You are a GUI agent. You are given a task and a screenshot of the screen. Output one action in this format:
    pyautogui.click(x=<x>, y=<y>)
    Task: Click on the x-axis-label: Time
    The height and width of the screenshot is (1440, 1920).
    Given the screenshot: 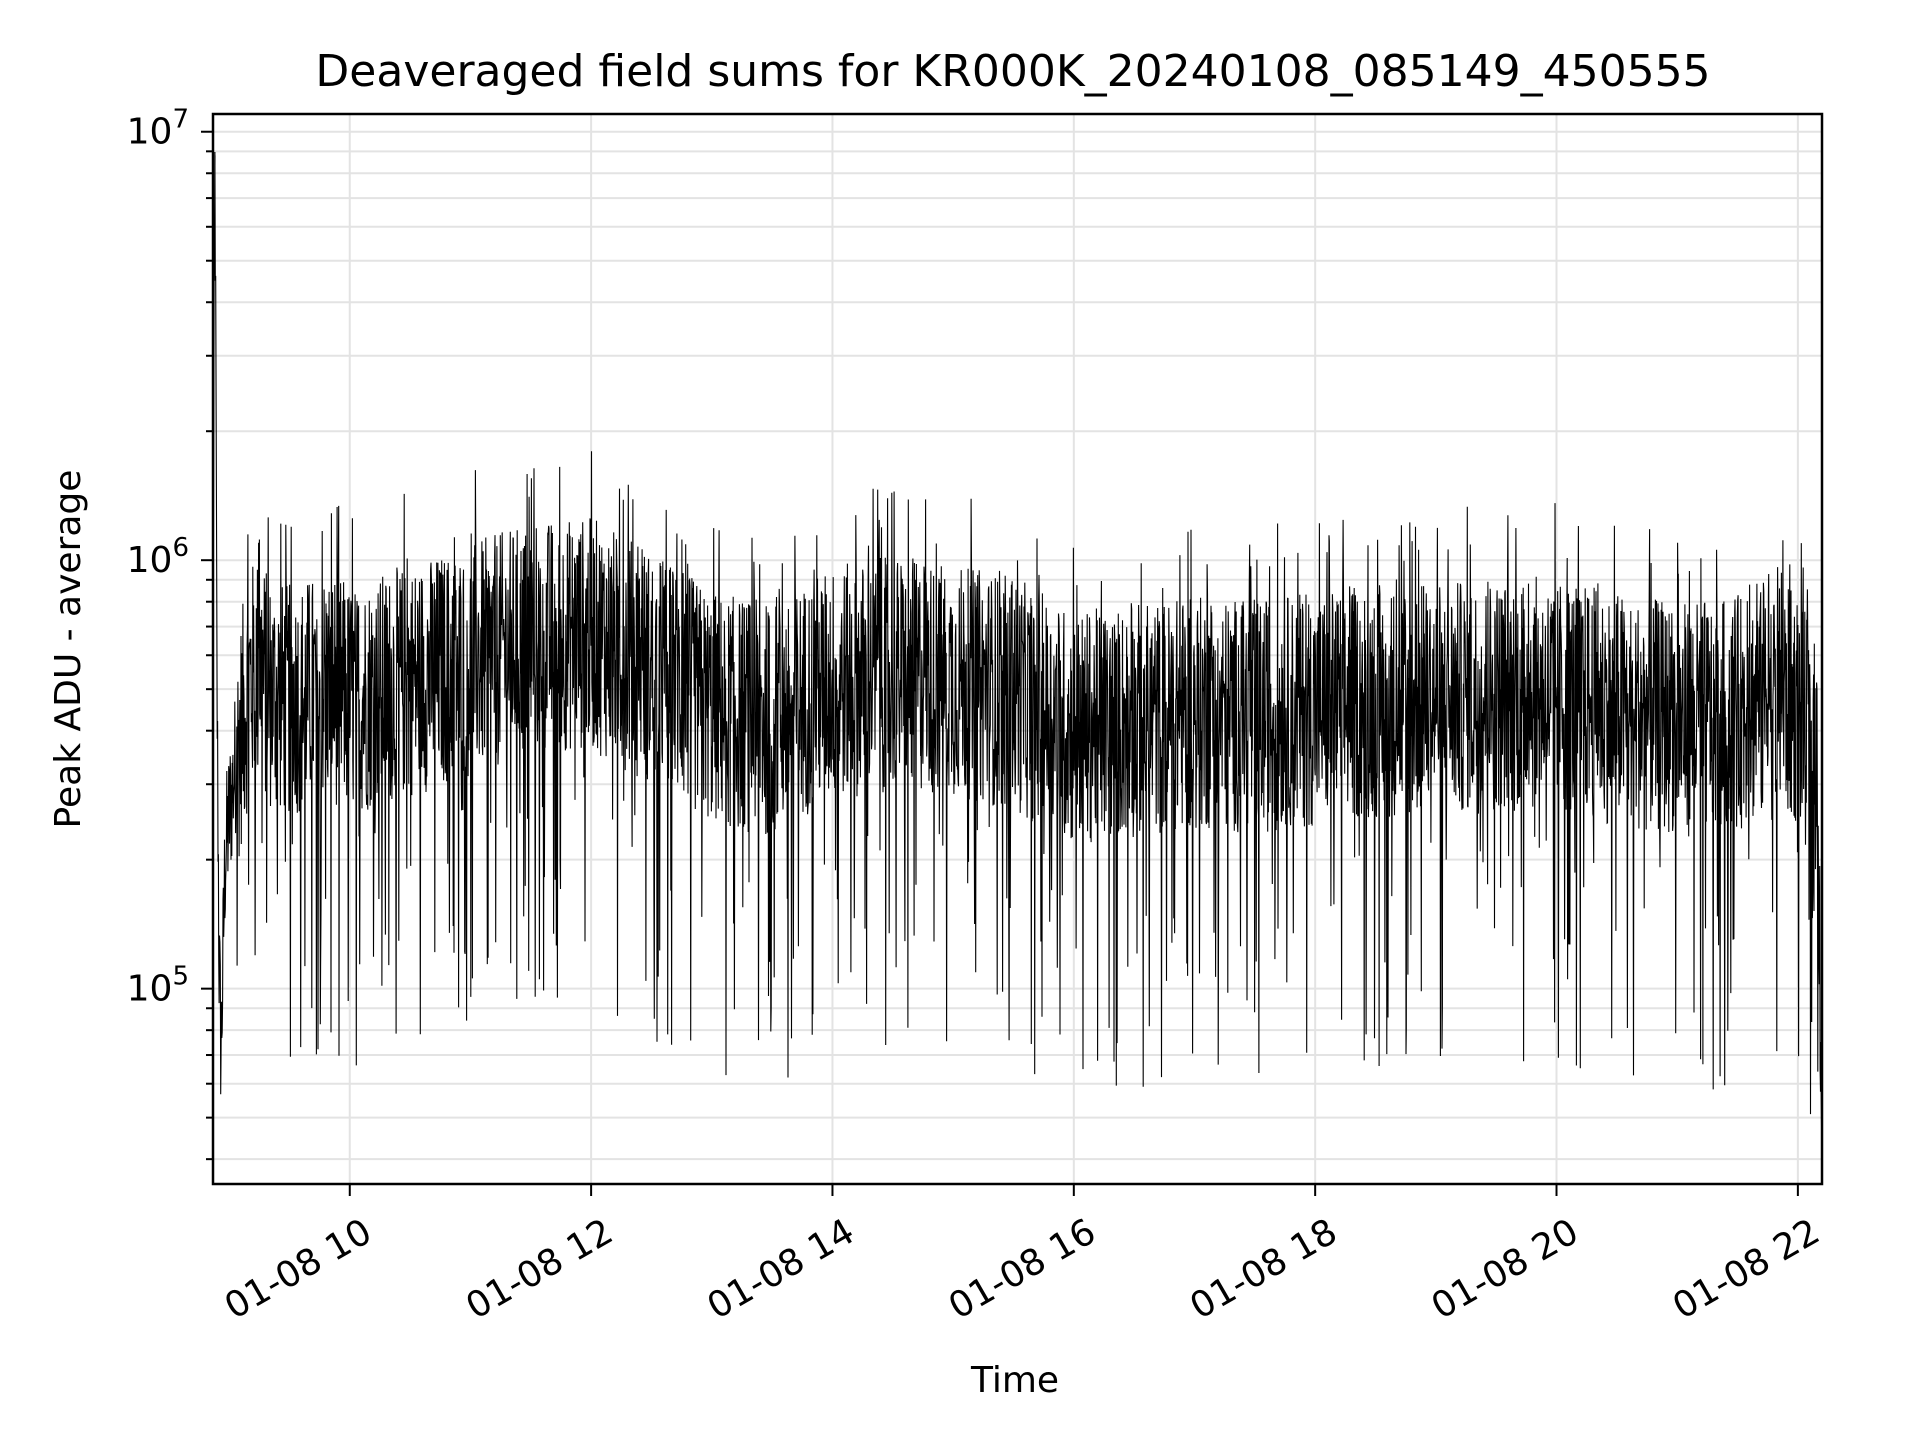 What is the action you would take?
    pyautogui.click(x=1014, y=1380)
    